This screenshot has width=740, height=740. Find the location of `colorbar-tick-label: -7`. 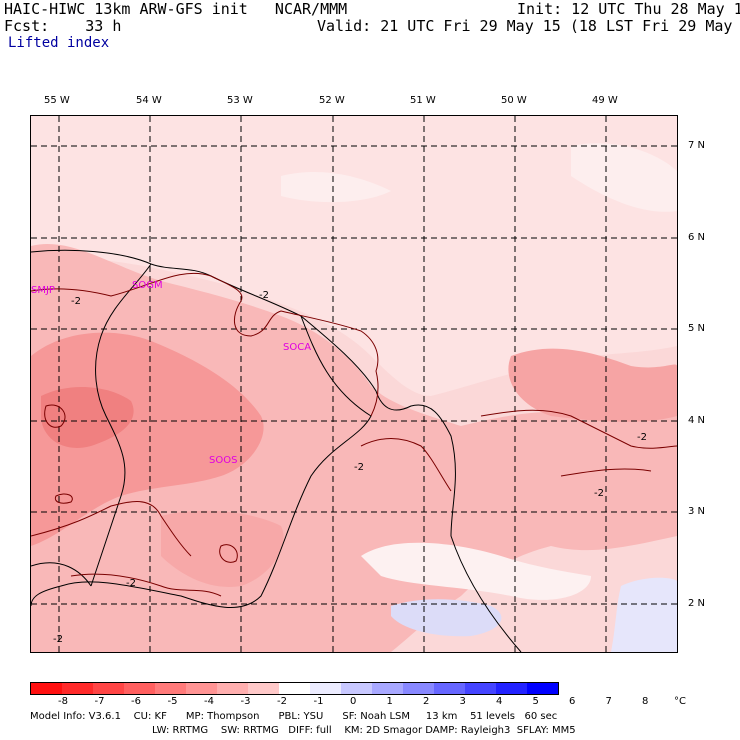

colorbar-tick-label: -7 is located at coordinates (99, 701).